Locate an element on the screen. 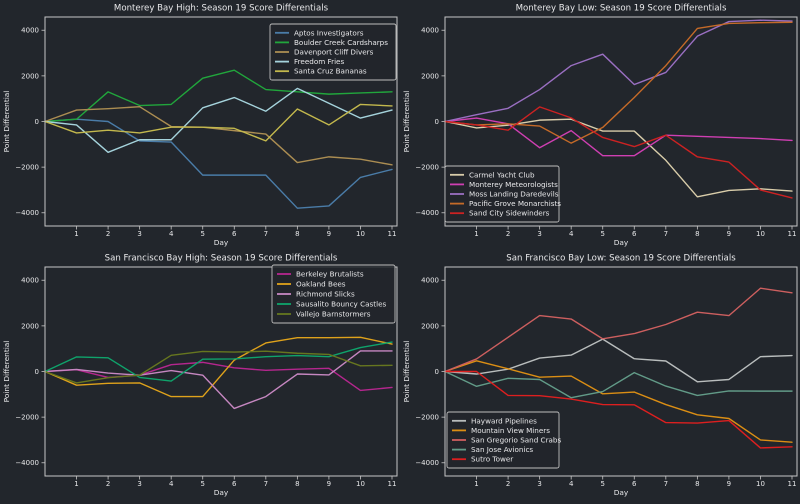  series-line-pacific-grove-monarchists is located at coordinates (618, 82).